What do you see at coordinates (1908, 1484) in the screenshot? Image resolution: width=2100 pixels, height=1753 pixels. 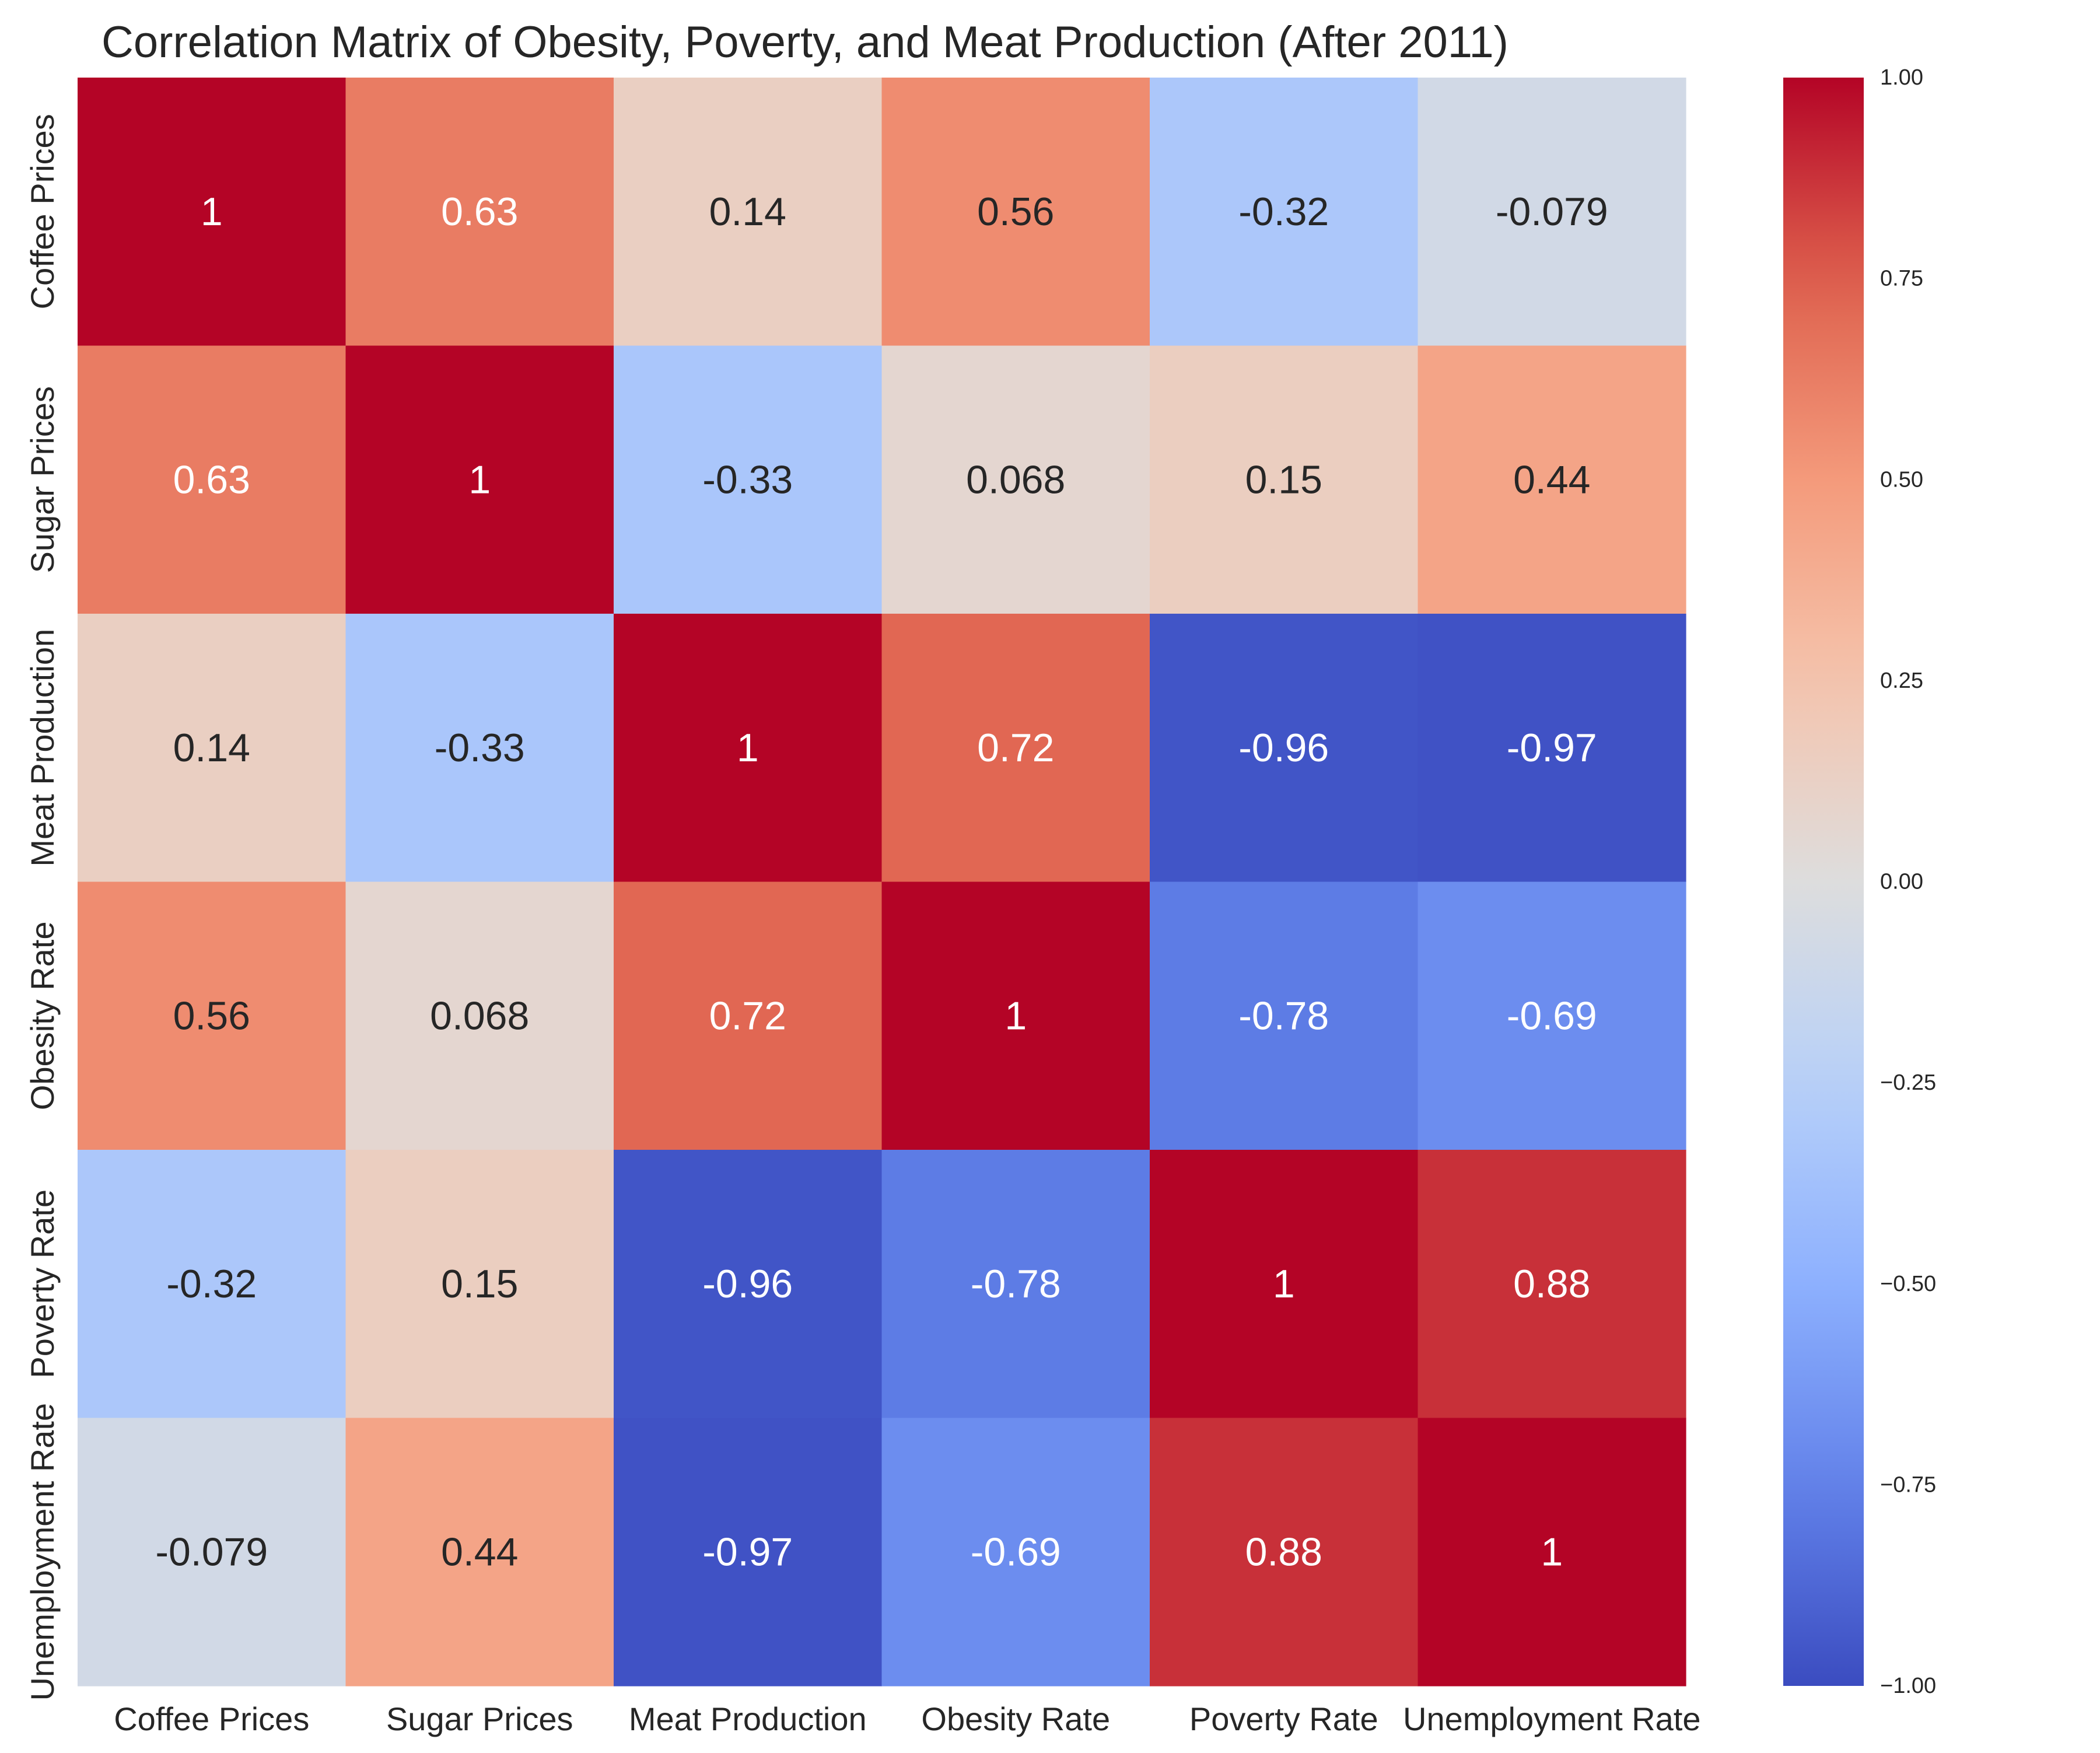 I see `colorbar-tick-label: −0.75` at bounding box center [1908, 1484].